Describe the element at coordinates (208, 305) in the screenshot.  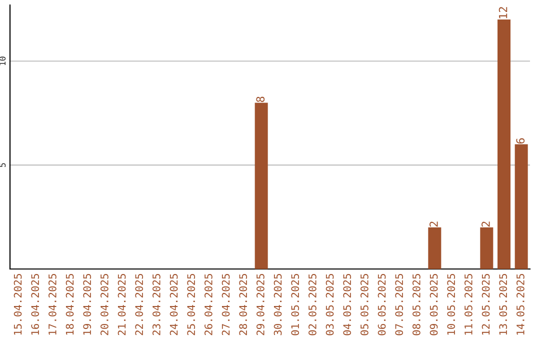
I see `x-tick-label: 26.04.2025` at that location.